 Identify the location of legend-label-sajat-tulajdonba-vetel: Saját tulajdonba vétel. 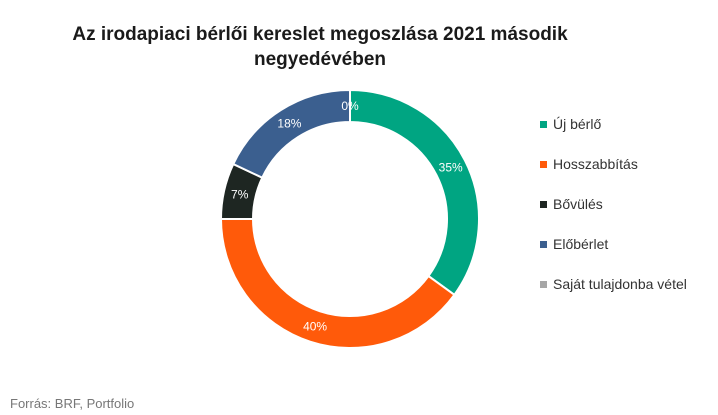
(620, 284).